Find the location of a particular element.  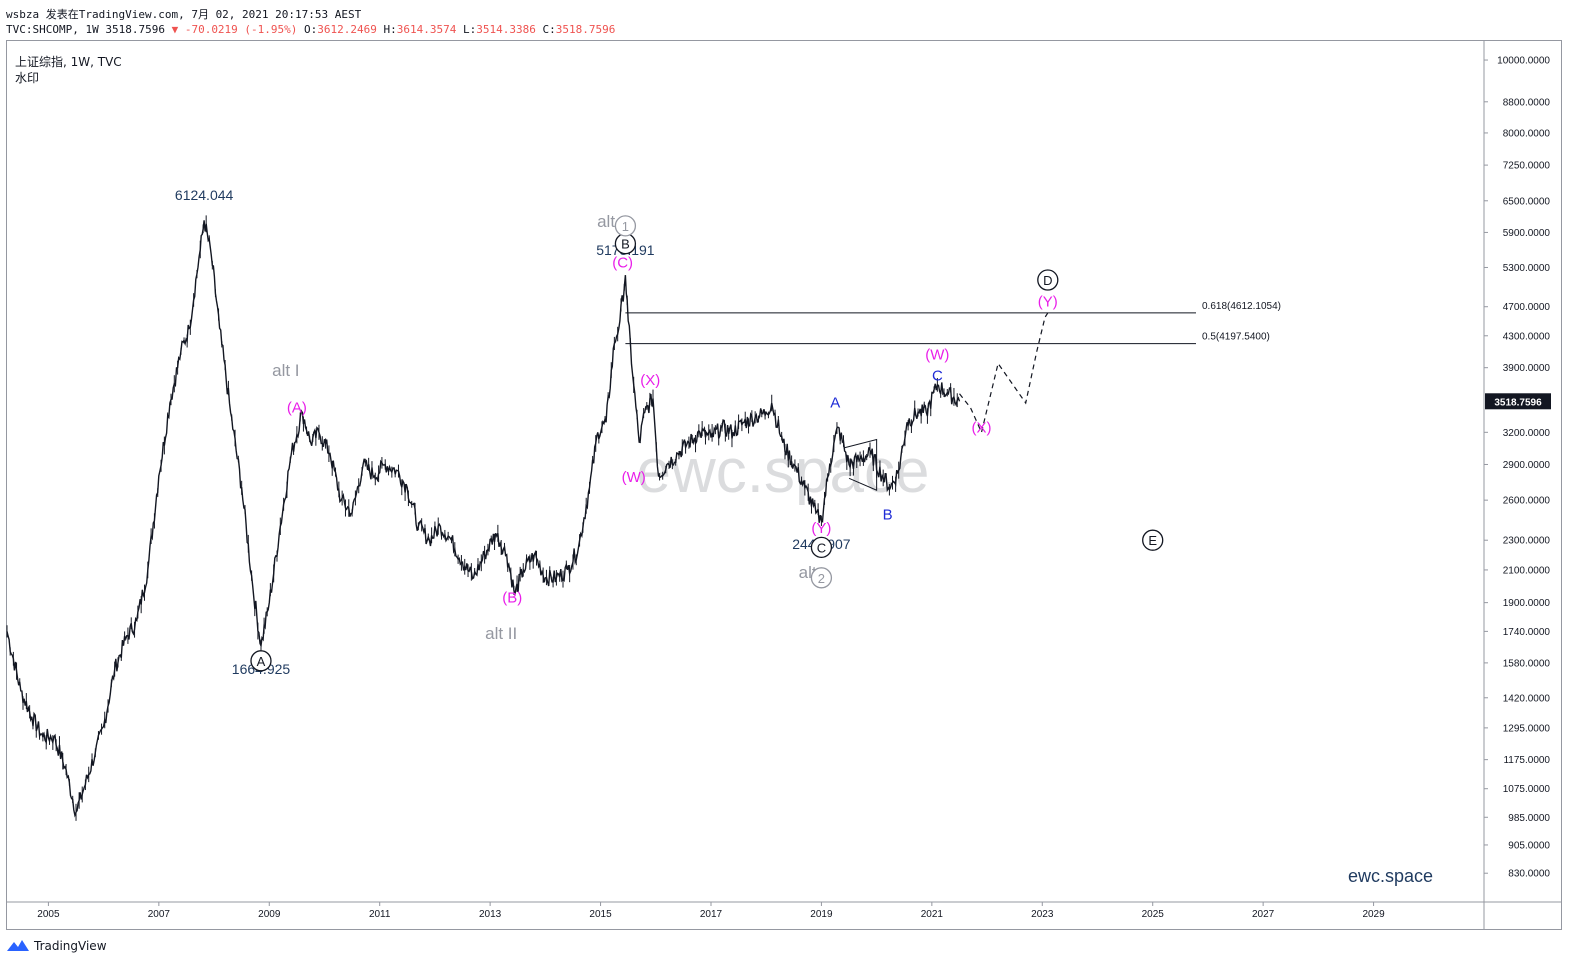

symbol-legend: 上证综指, 1W, TVC 水印 is located at coordinates (68, 70).